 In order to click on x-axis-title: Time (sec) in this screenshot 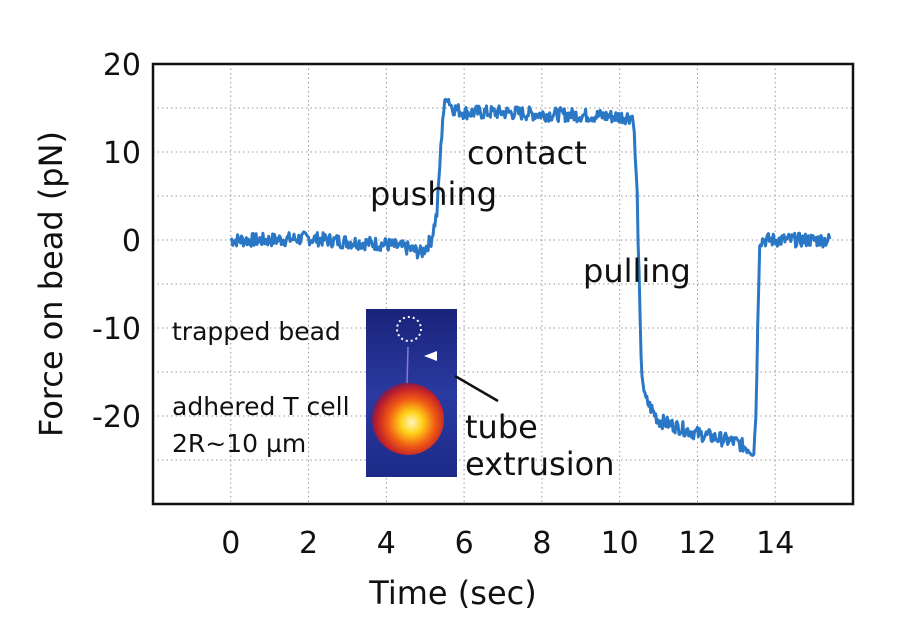, I will do `click(452, 593)`.